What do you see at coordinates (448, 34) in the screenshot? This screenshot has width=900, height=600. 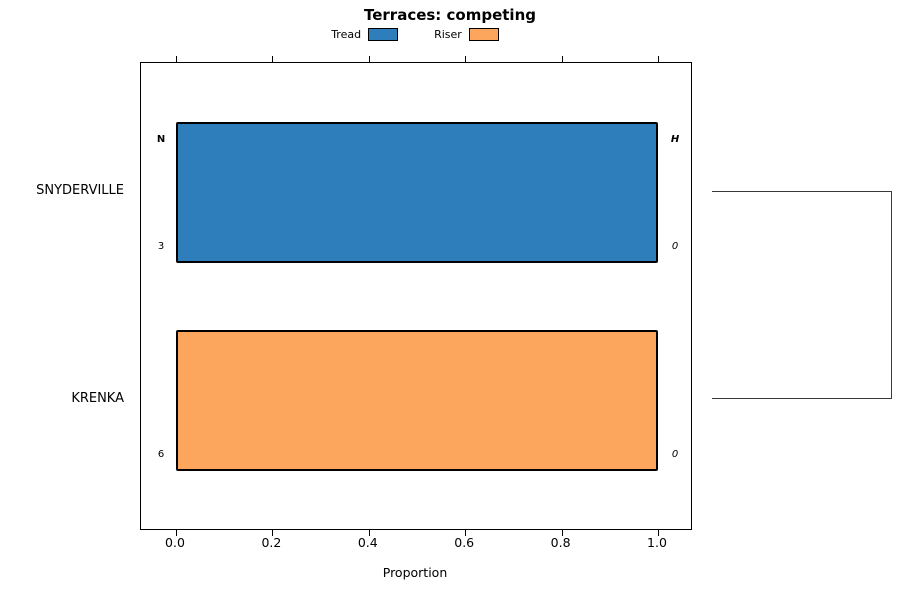 I see `legend-label-riser: Riser` at bounding box center [448, 34].